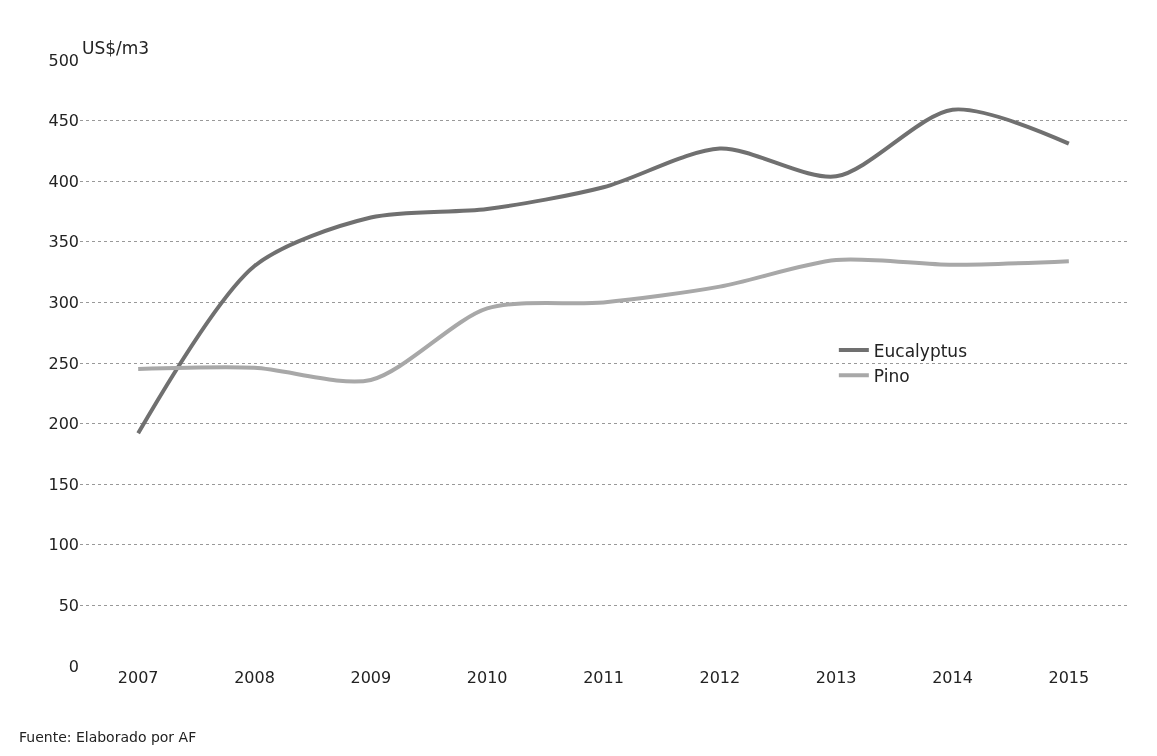 Image resolution: width=1157 pixels, height=756 pixels. I want to click on x-tick-label: 2007, so click(138, 677).